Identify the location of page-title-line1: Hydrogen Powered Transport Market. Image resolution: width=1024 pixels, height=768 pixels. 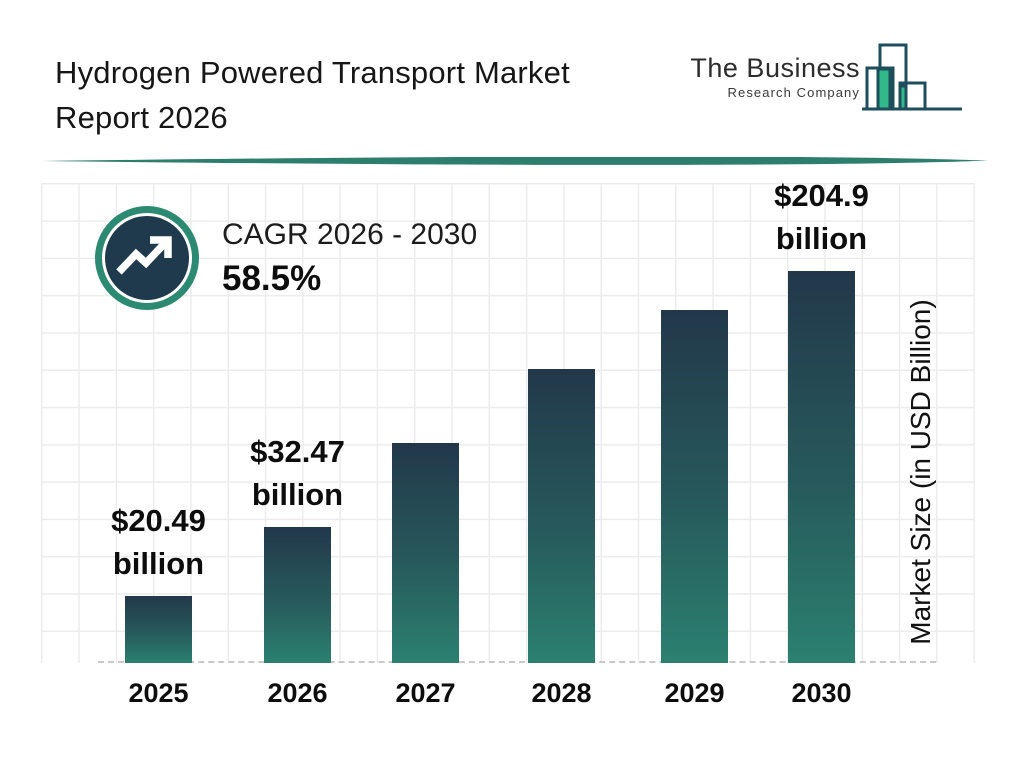
(312, 72).